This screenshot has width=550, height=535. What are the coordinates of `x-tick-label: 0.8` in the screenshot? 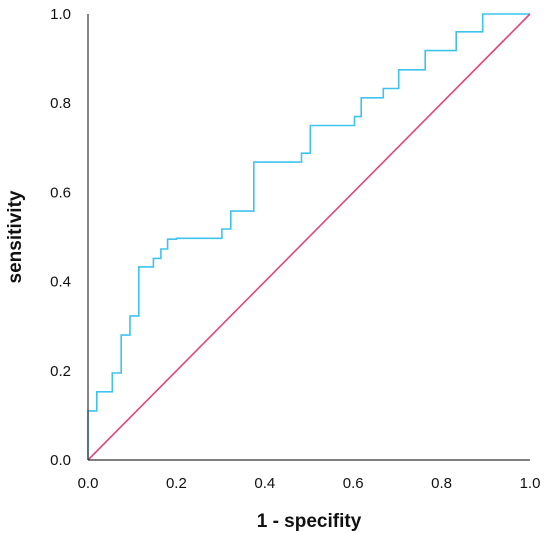 It's located at (441, 483).